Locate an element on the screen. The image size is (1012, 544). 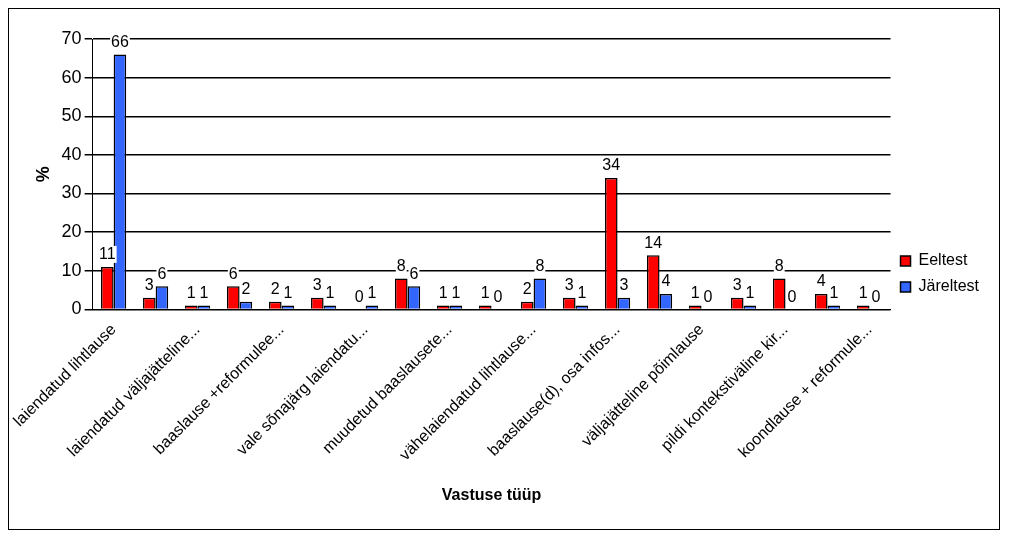
y-tick-label: 40 is located at coordinates (71, 153).